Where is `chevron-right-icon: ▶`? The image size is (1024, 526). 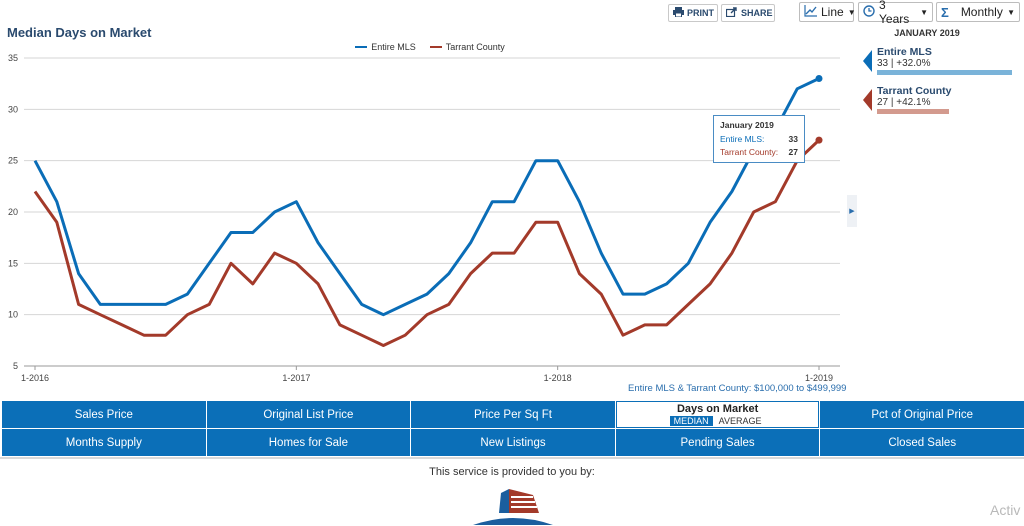
chevron-right-icon: ▶ is located at coordinates (852, 211).